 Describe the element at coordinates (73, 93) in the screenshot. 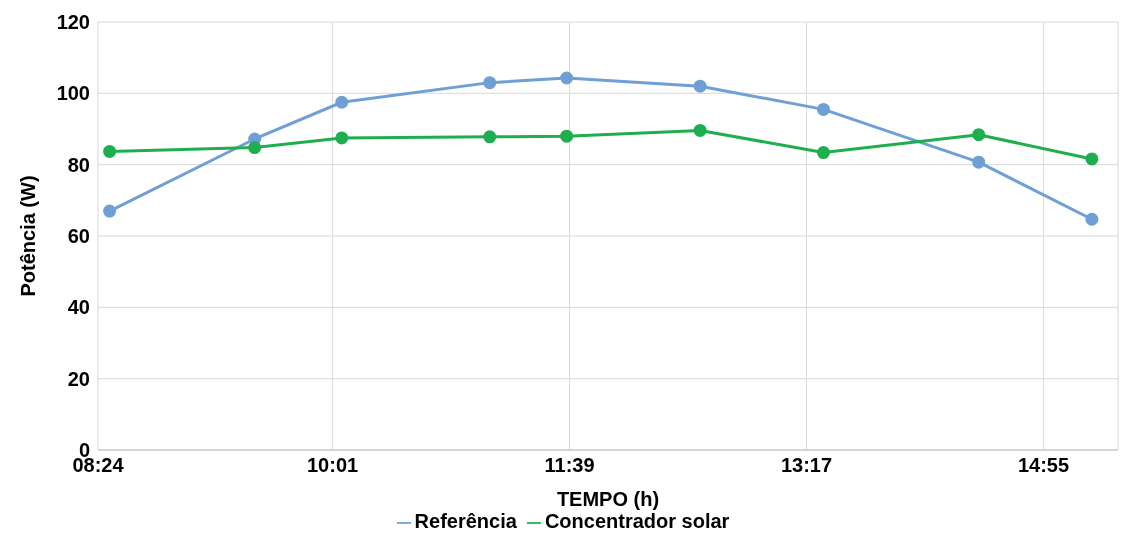

I see `y-tick-label: 100` at that location.